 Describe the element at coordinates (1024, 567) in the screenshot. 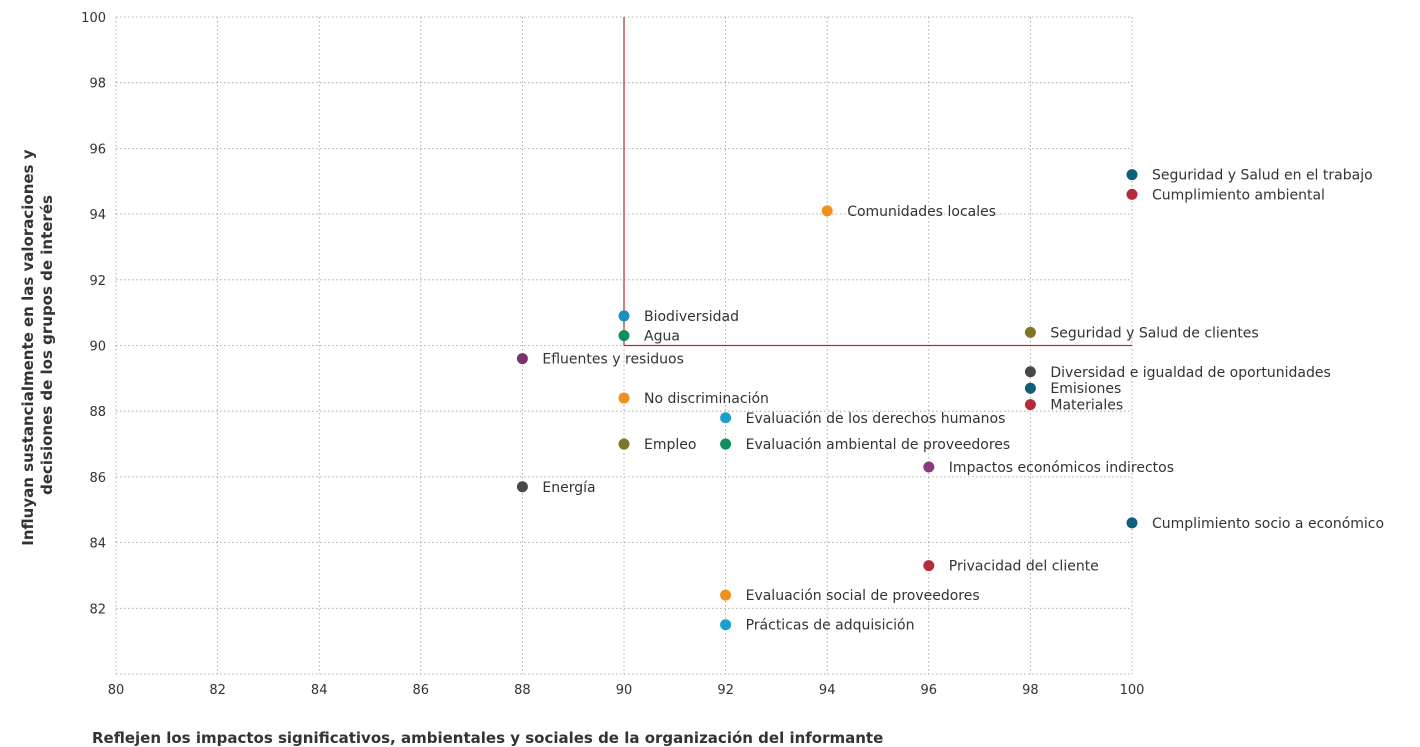

I see `data-label-17: Privacidad del cliente` at that location.